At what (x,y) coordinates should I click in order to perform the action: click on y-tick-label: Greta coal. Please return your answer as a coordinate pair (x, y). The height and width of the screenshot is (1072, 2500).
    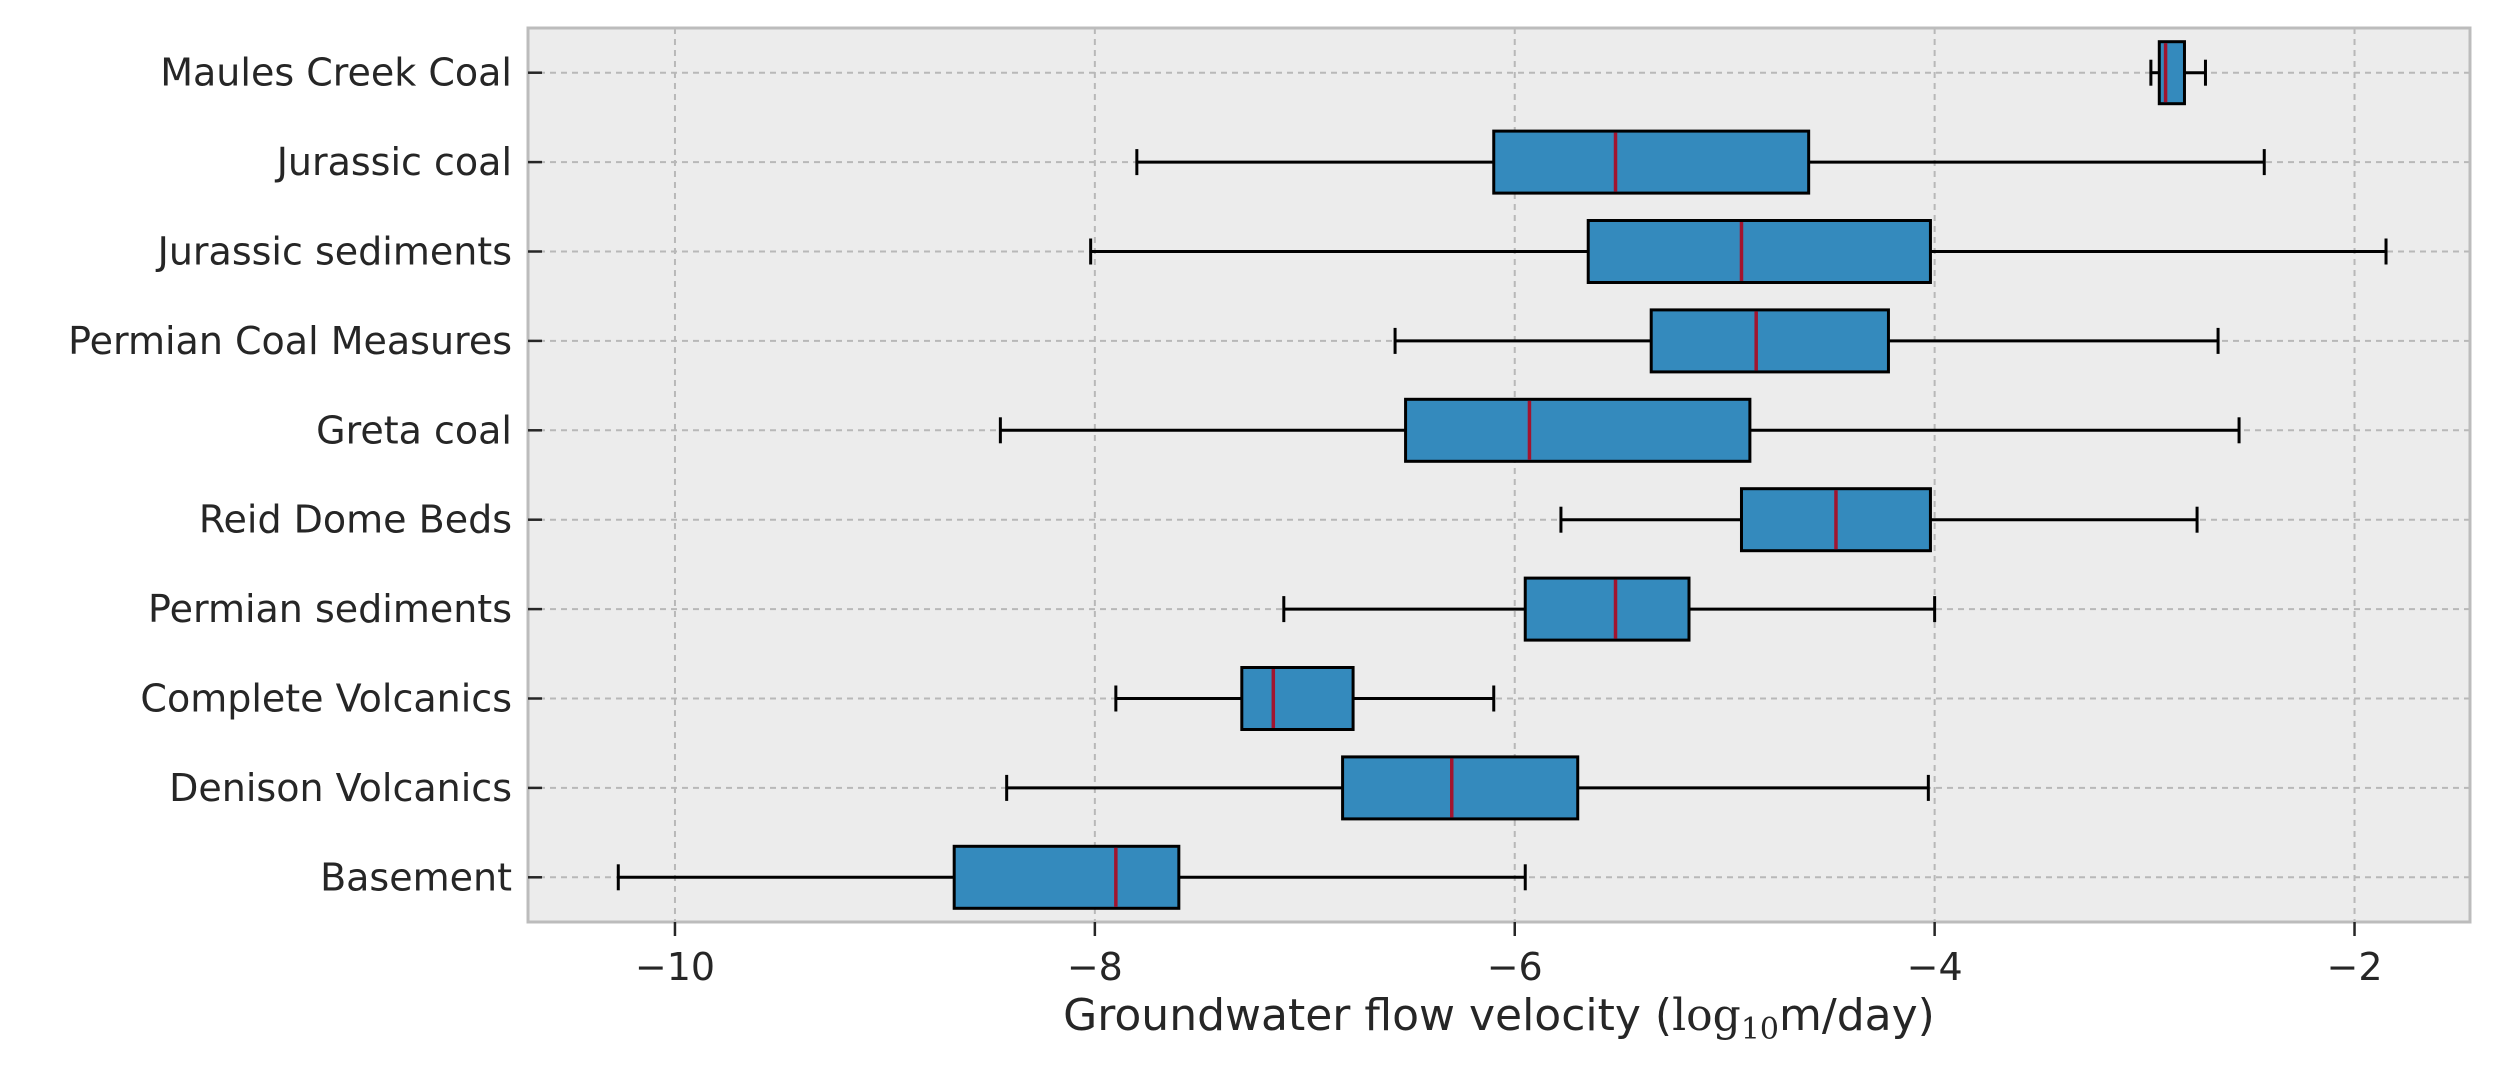
    Looking at the image, I should click on (414, 430).